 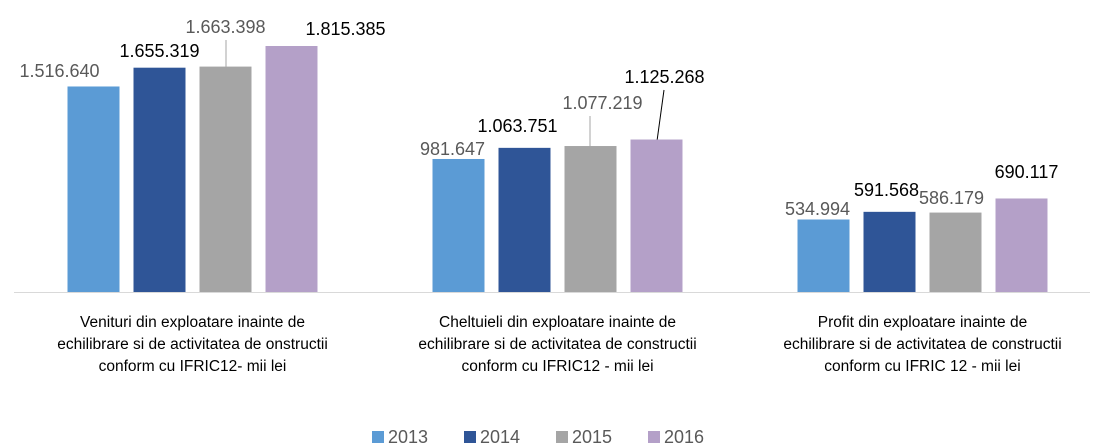 What do you see at coordinates (660, 115) in the screenshot?
I see `leader-line` at bounding box center [660, 115].